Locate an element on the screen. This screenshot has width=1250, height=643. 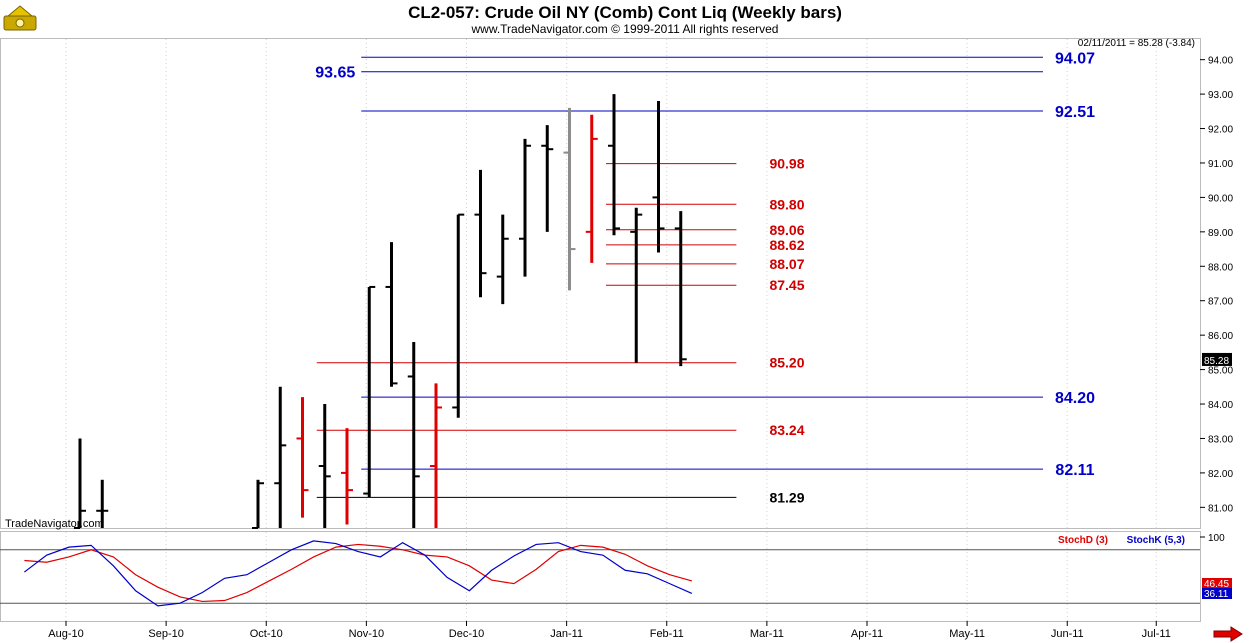
x-tick-label: Dec-10 is located at coordinates (466, 634).